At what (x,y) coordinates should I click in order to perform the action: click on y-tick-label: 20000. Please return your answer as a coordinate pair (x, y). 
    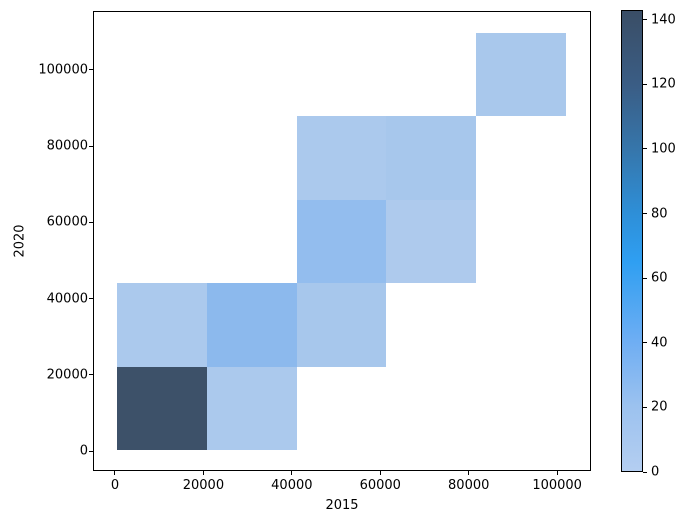
    Looking at the image, I should click on (67, 375).